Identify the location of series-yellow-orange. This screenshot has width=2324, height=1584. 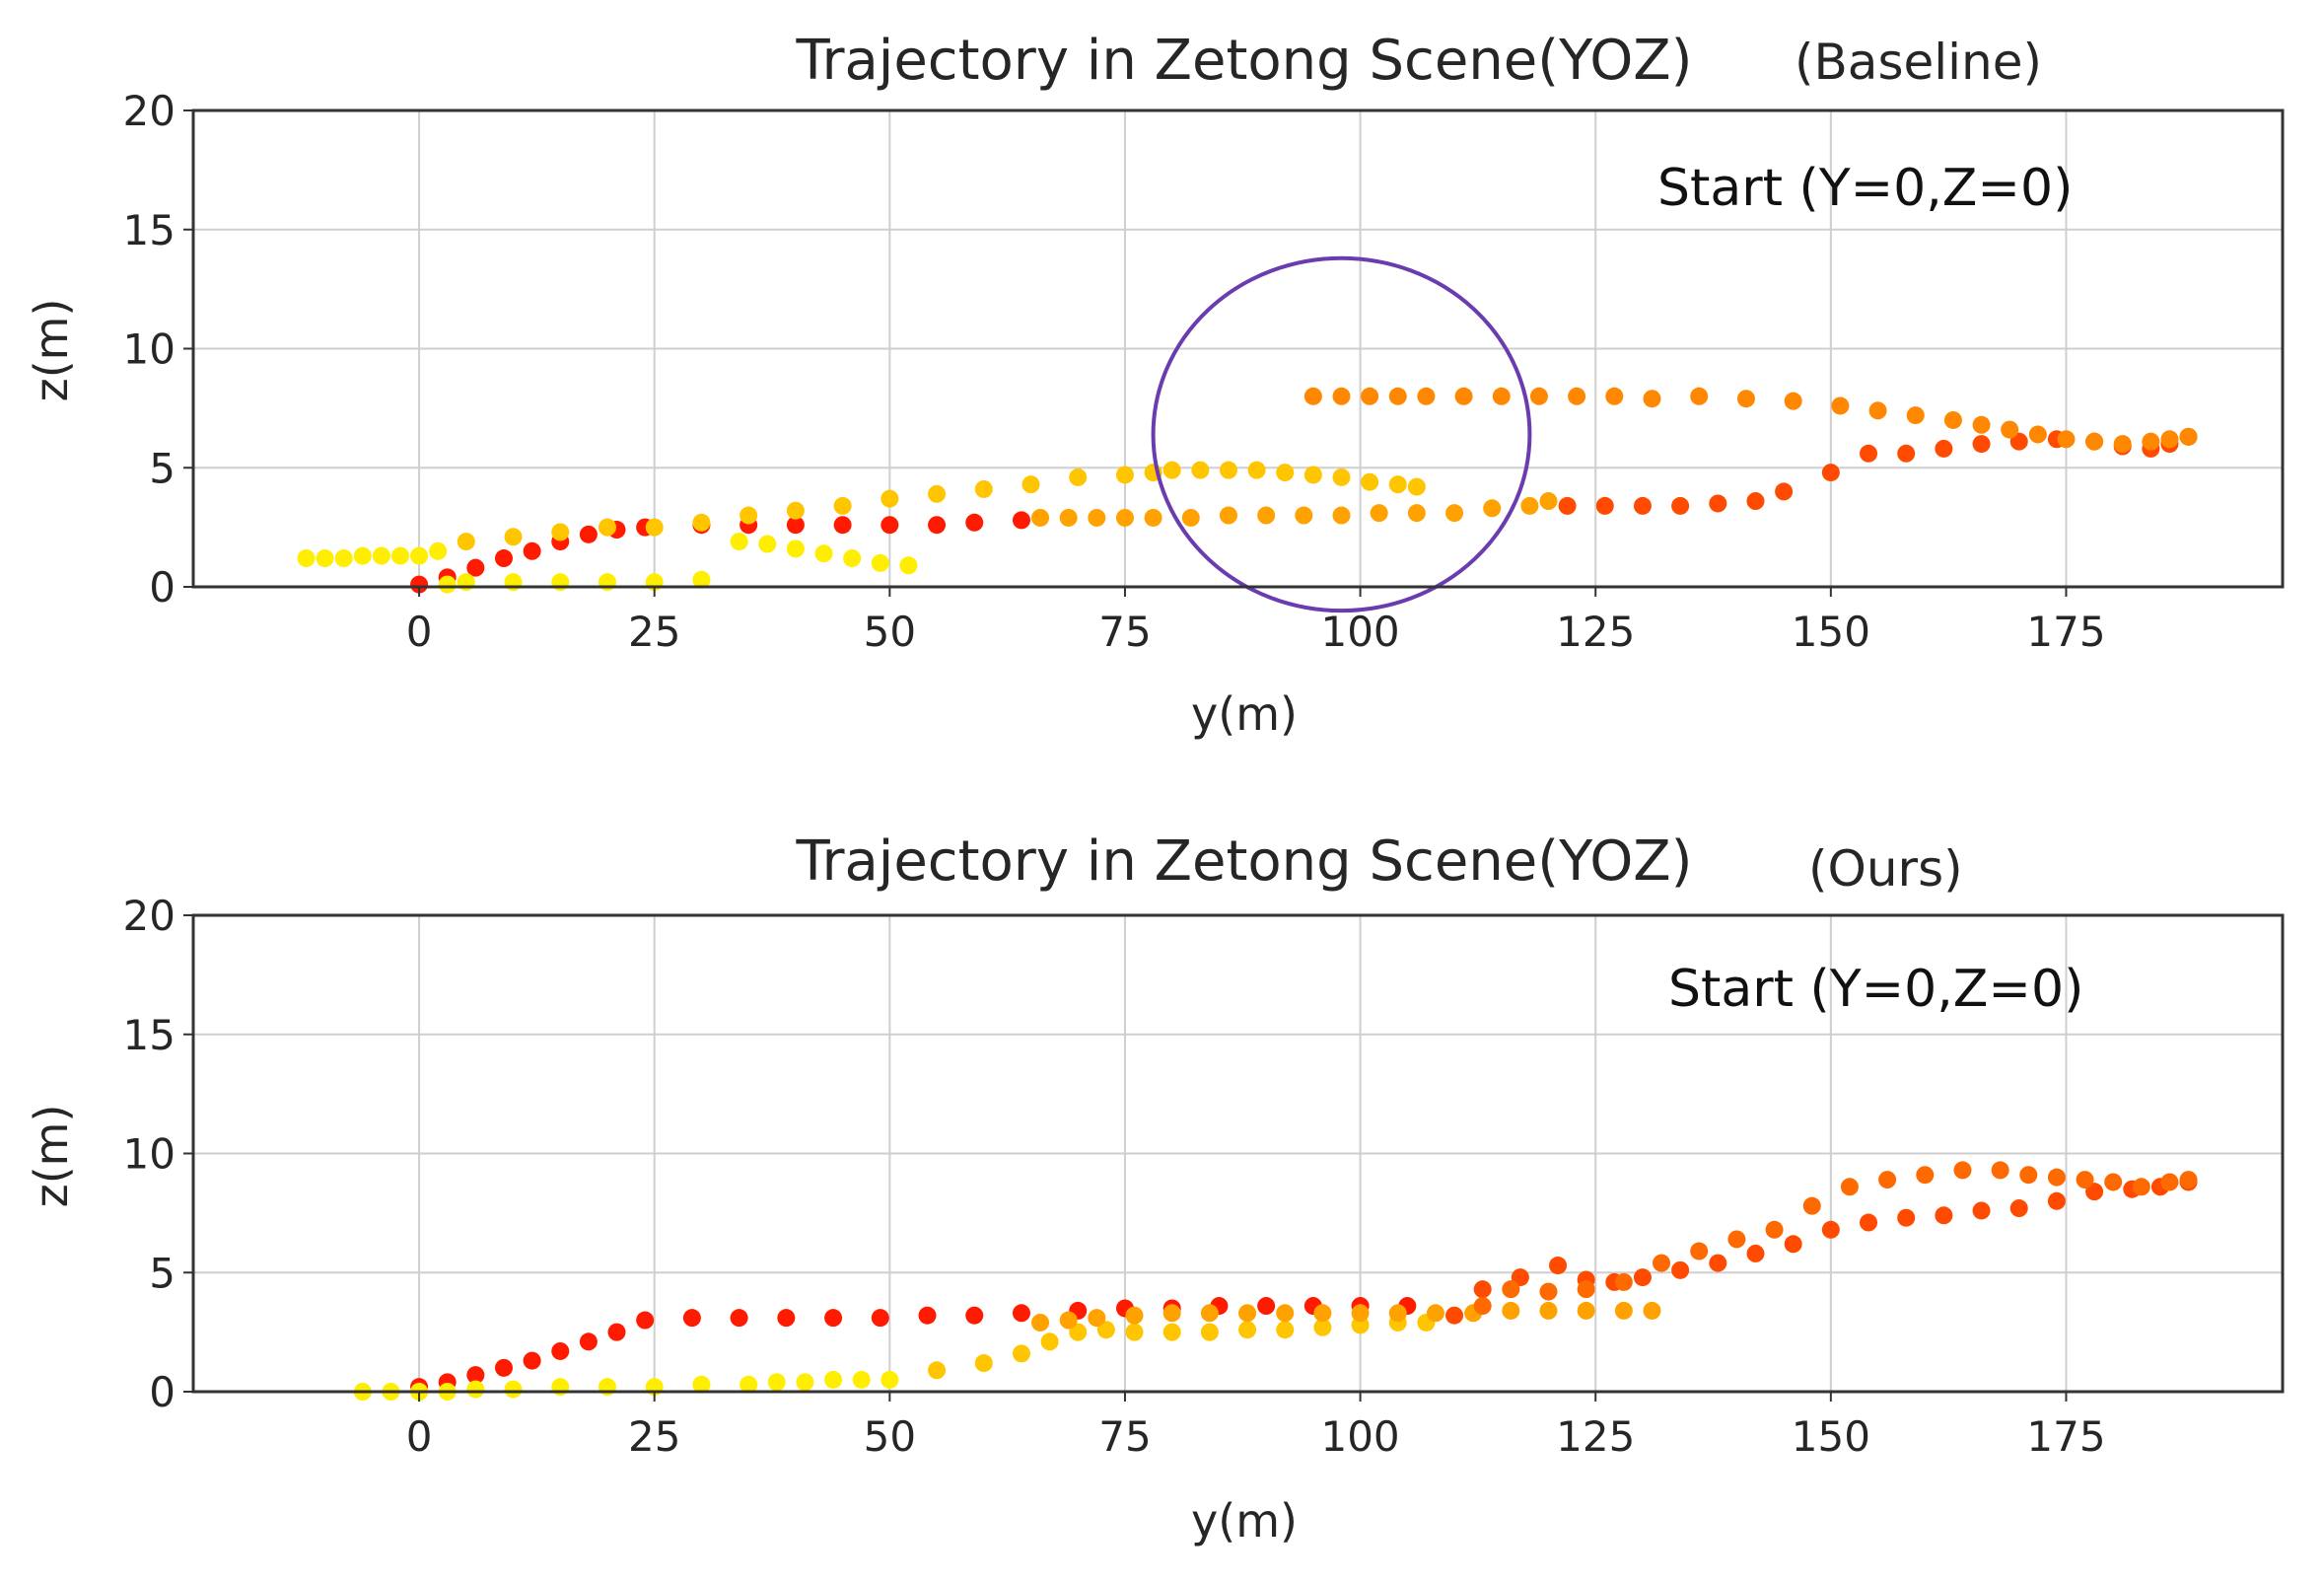
(1182, 1346).